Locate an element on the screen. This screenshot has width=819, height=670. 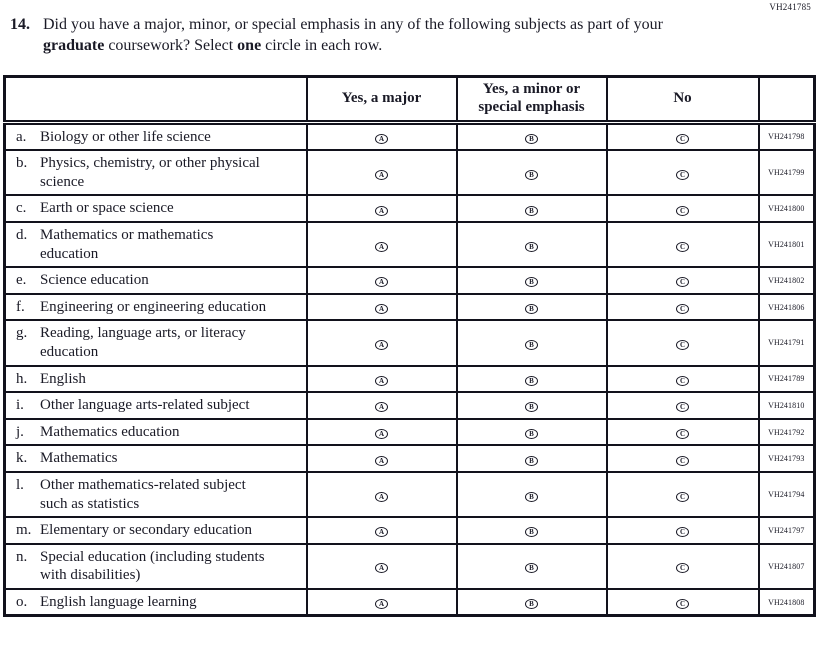
subject-cell: j. Mathematics education is located at coordinates (155, 432).